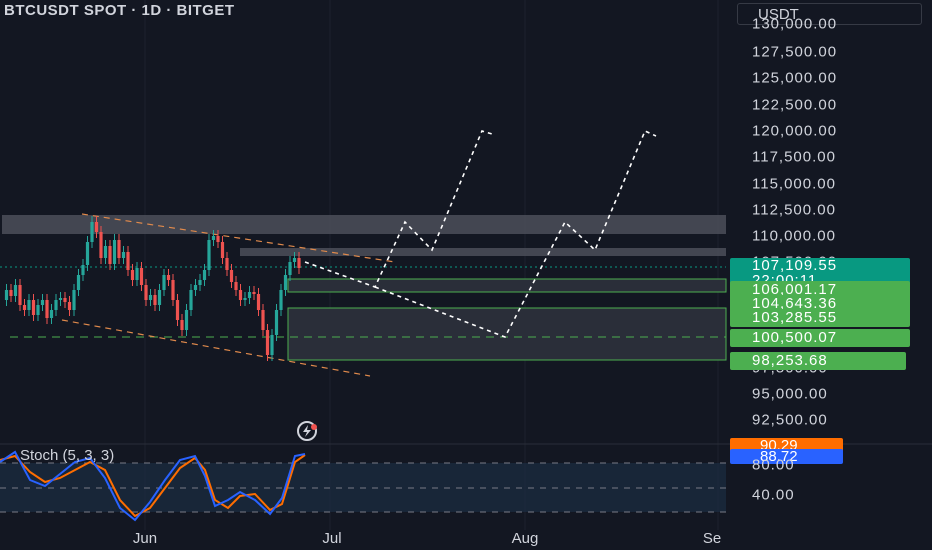  Describe the element at coordinates (795, 105) in the screenshot. I see `price-tick: 122,500.00` at that location.